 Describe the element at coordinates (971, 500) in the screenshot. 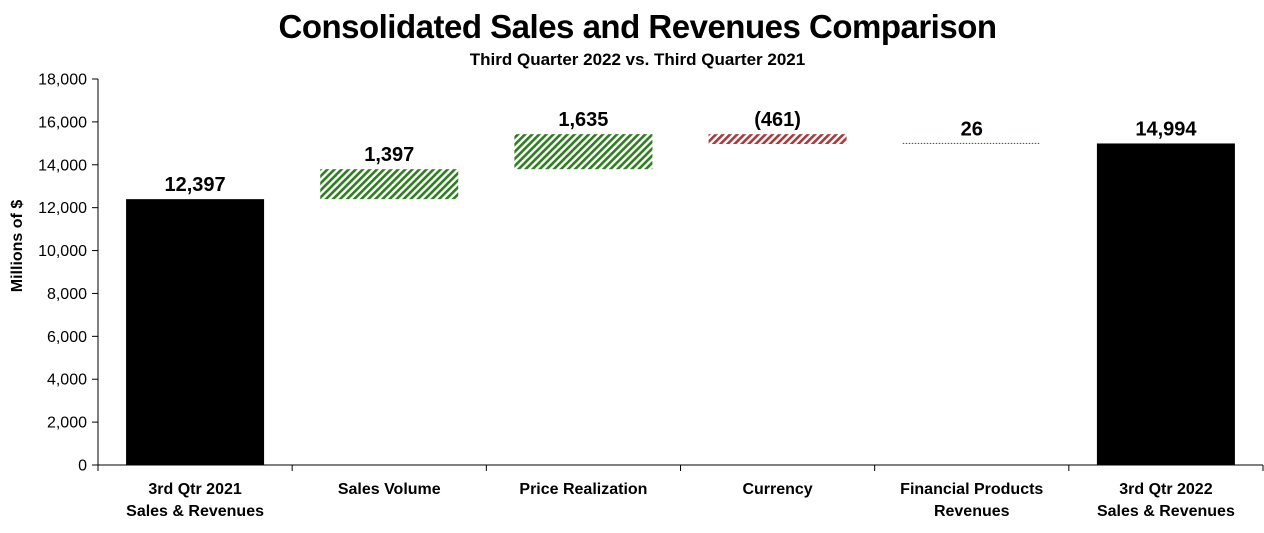

I see `x-category-label: Financial Products Revenues` at that location.